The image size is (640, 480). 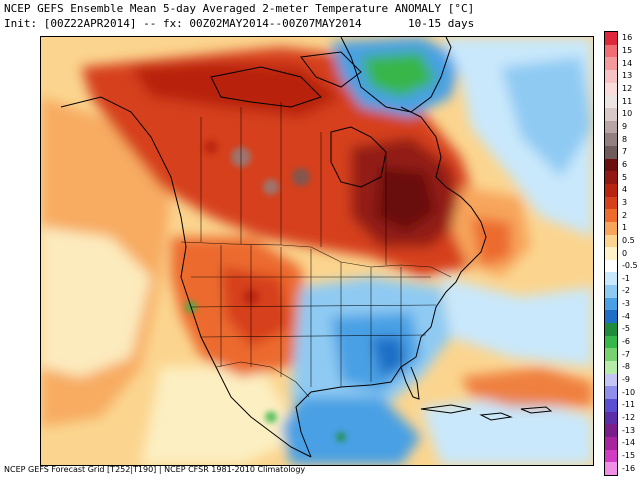 What do you see at coordinates (625, 228) in the screenshot?
I see `colorbar-tick-label: 1` at bounding box center [625, 228].